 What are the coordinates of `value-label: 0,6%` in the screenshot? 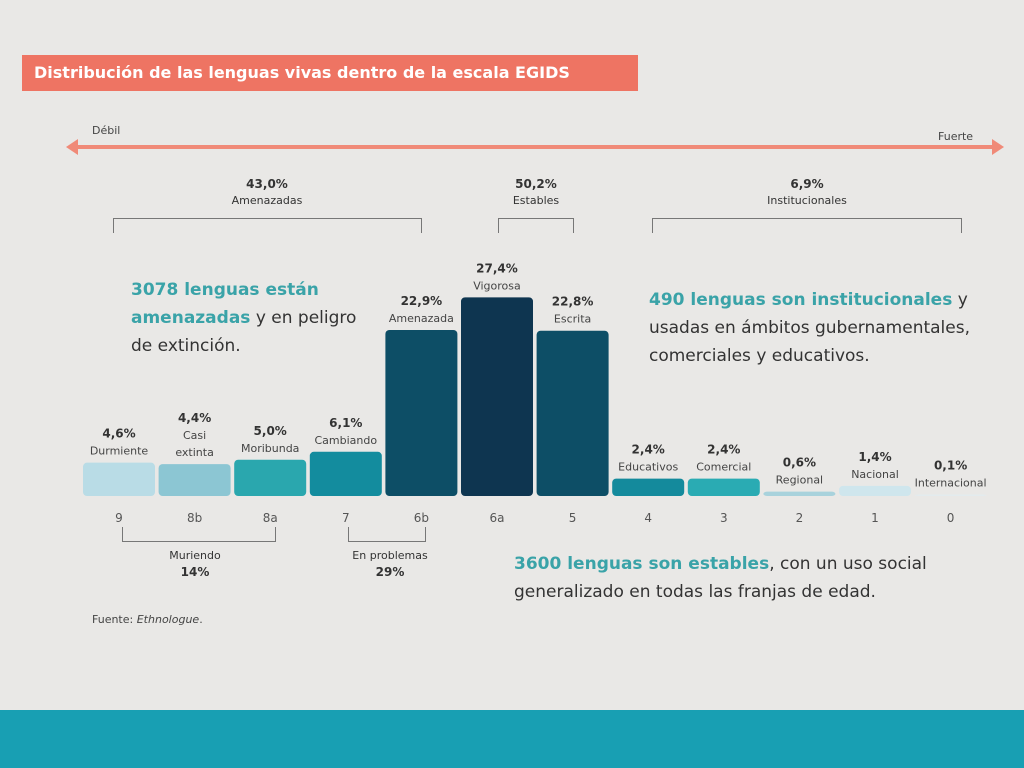 It's located at (799, 463).